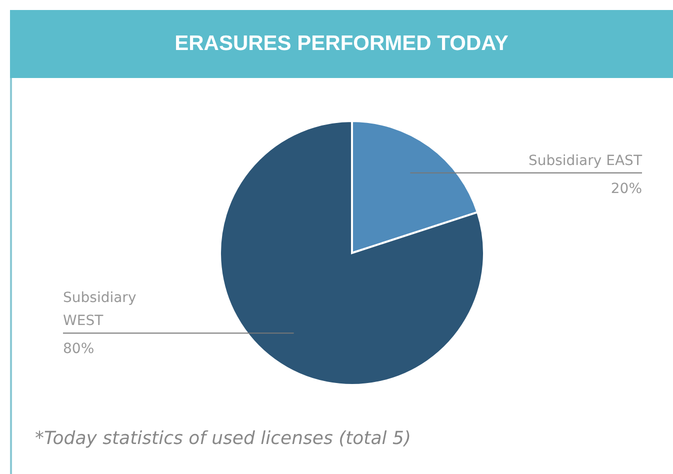 Image resolution: width=673 pixels, height=474 pixels. I want to click on slice-label: Subsidiary EAST, so click(585, 160).